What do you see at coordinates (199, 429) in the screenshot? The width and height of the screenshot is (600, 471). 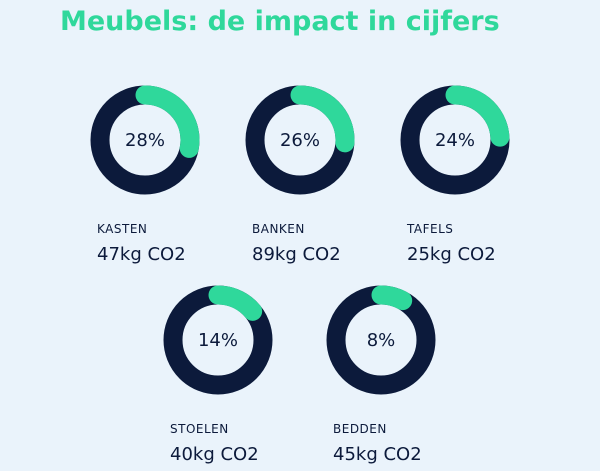 I see `category-label: STOELEN` at bounding box center [199, 429].